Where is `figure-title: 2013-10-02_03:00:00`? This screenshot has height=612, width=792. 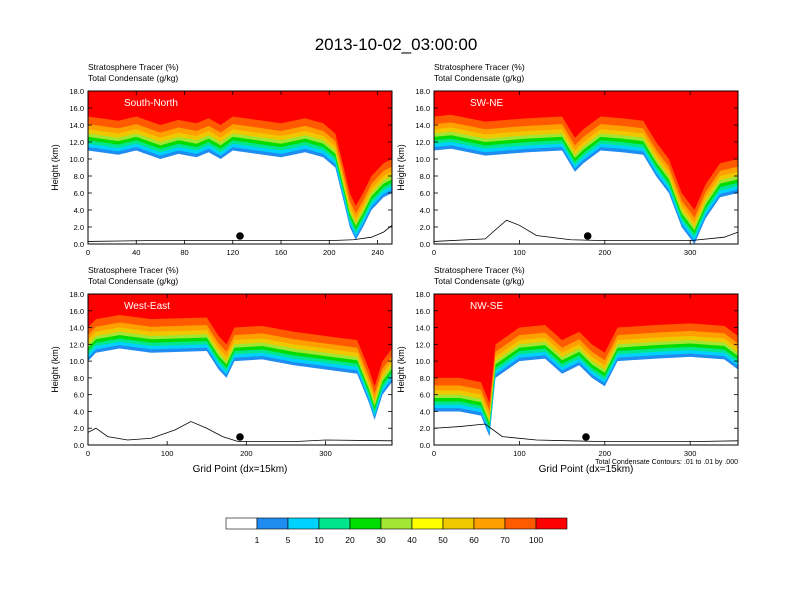
figure-title: 2013-10-02_03:00:00 is located at coordinates (396, 44).